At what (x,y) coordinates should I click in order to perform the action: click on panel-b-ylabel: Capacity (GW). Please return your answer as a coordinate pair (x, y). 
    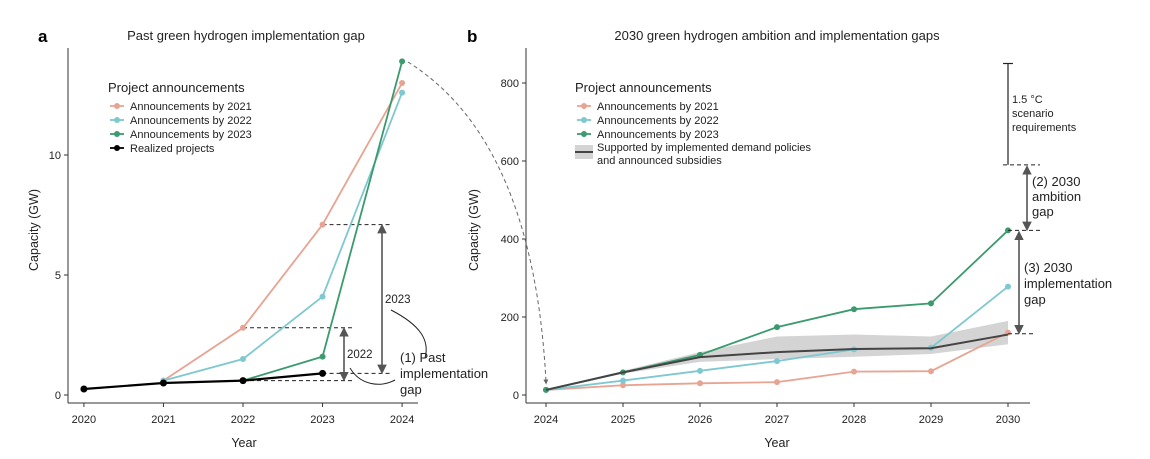
    Looking at the image, I should click on (474, 230).